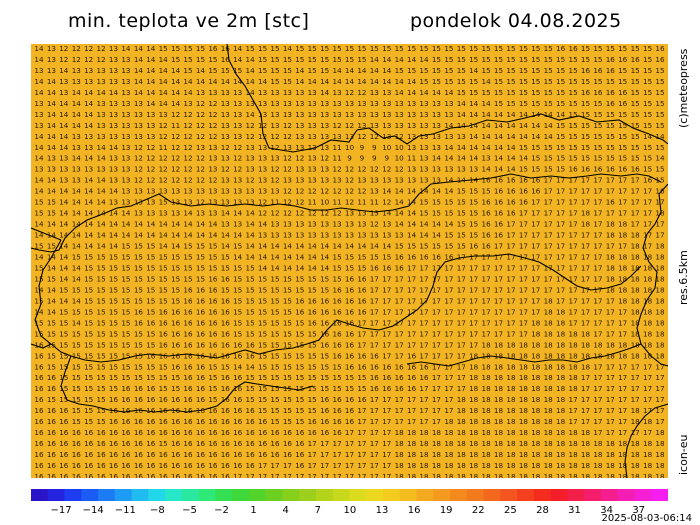  What do you see at coordinates (374, 147) in the screenshot?
I see `temperature-value: 9` at bounding box center [374, 147].